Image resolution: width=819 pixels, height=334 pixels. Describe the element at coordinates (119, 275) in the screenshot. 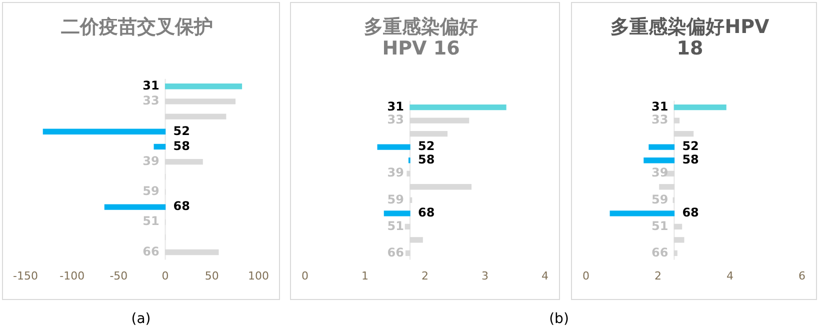

I see `x-tick-label: -50` at that location.